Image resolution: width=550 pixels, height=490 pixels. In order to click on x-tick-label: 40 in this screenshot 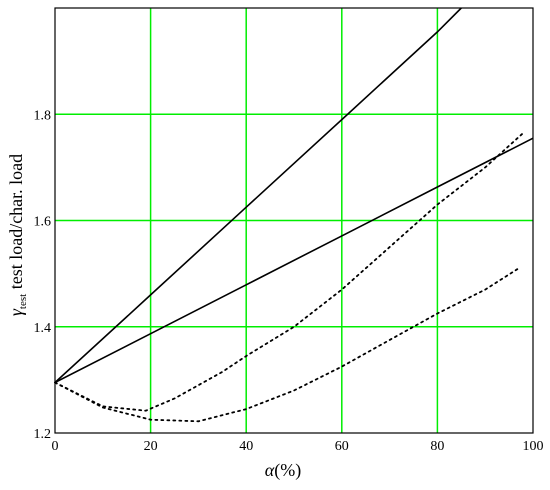, I will do `click(246, 446)`.